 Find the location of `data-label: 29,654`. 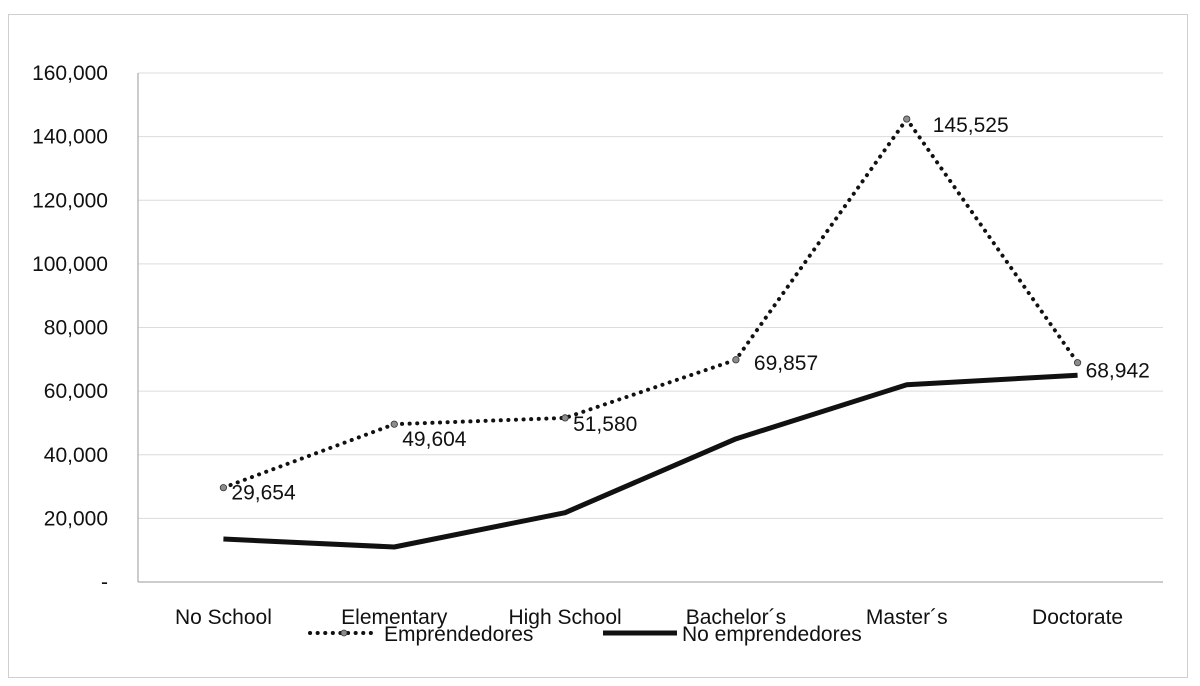

data-label: 29,654 is located at coordinates (263, 493).